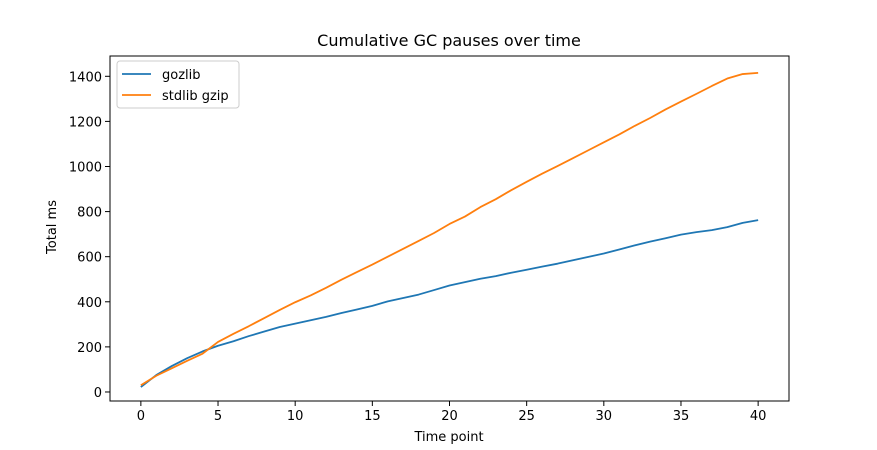 The image size is (877, 450). I want to click on y-tick-label: 600, so click(89, 258).